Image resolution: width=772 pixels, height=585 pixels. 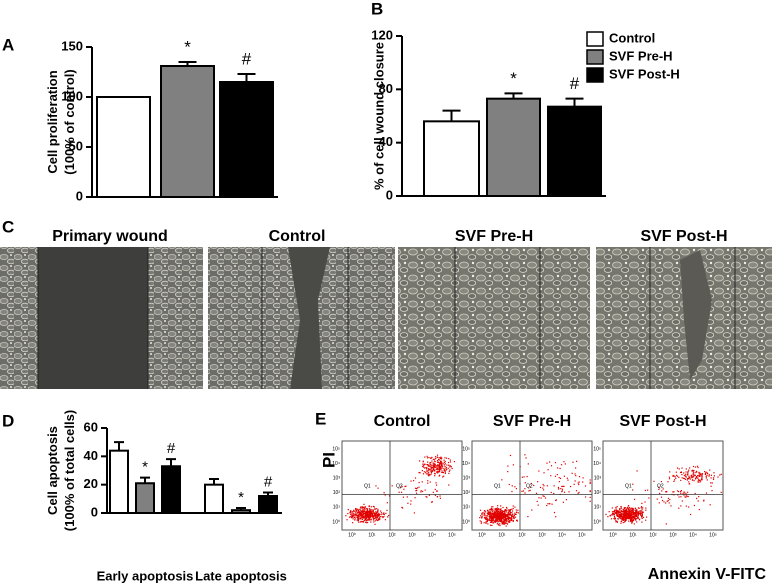 What do you see at coordinates (214, 498) in the screenshot?
I see `bar` at bounding box center [214, 498].